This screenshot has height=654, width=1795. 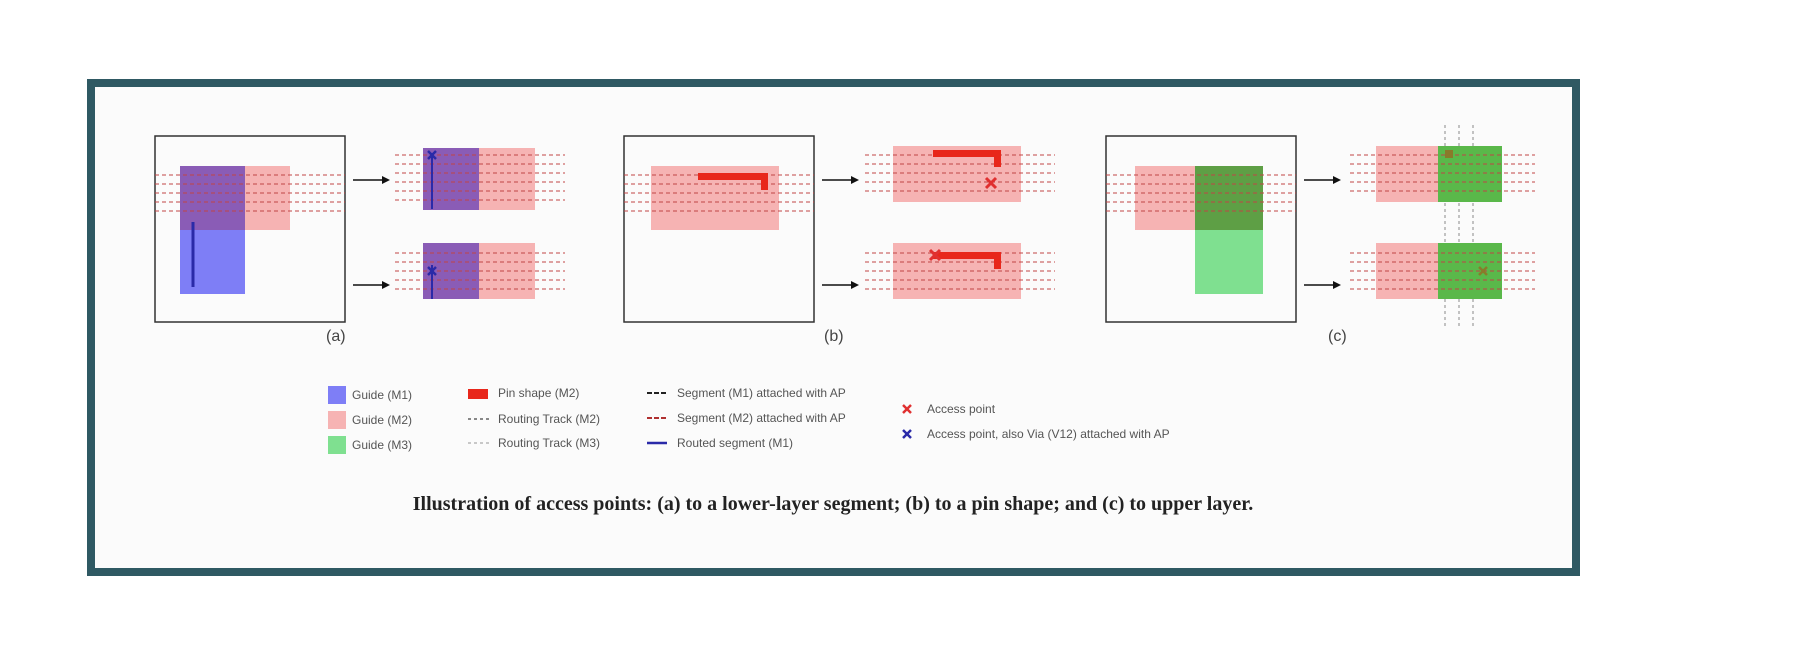 What do you see at coordinates (855, 180) in the screenshot?
I see `arrow-b-top-head` at bounding box center [855, 180].